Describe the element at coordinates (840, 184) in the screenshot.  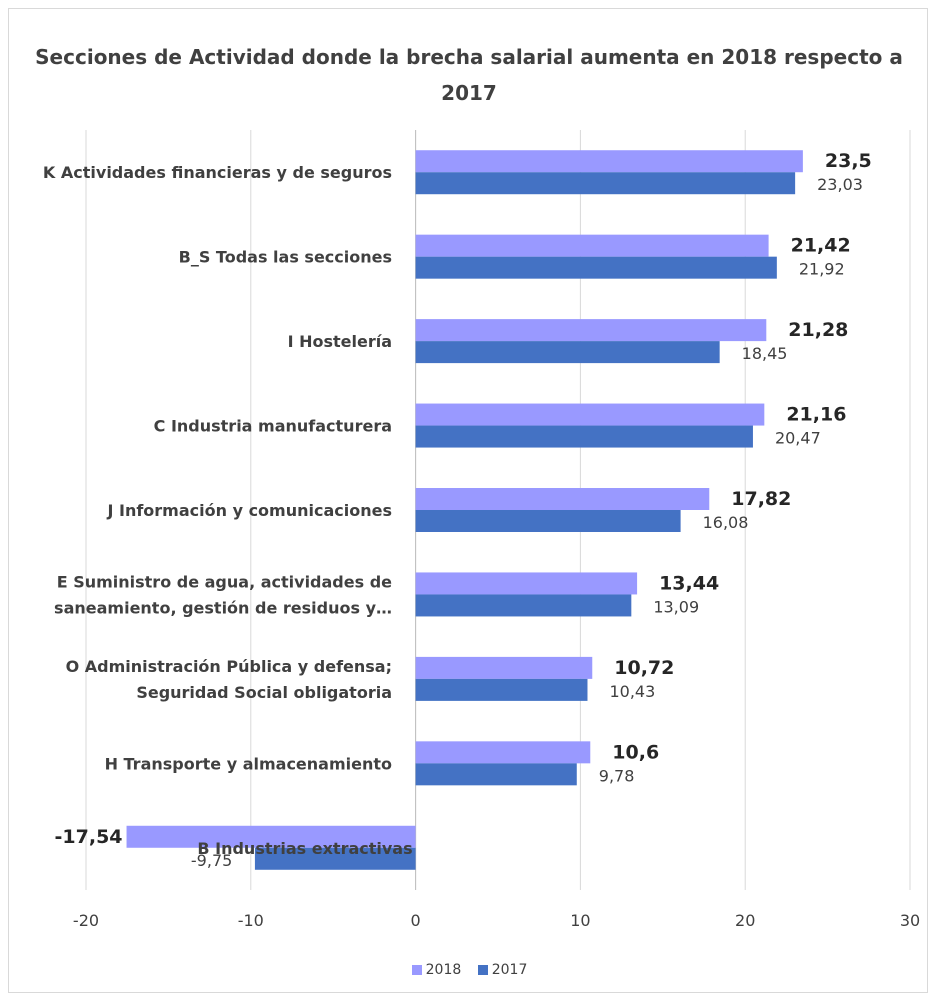
I see `data-label-2017: 23,03` at that location.